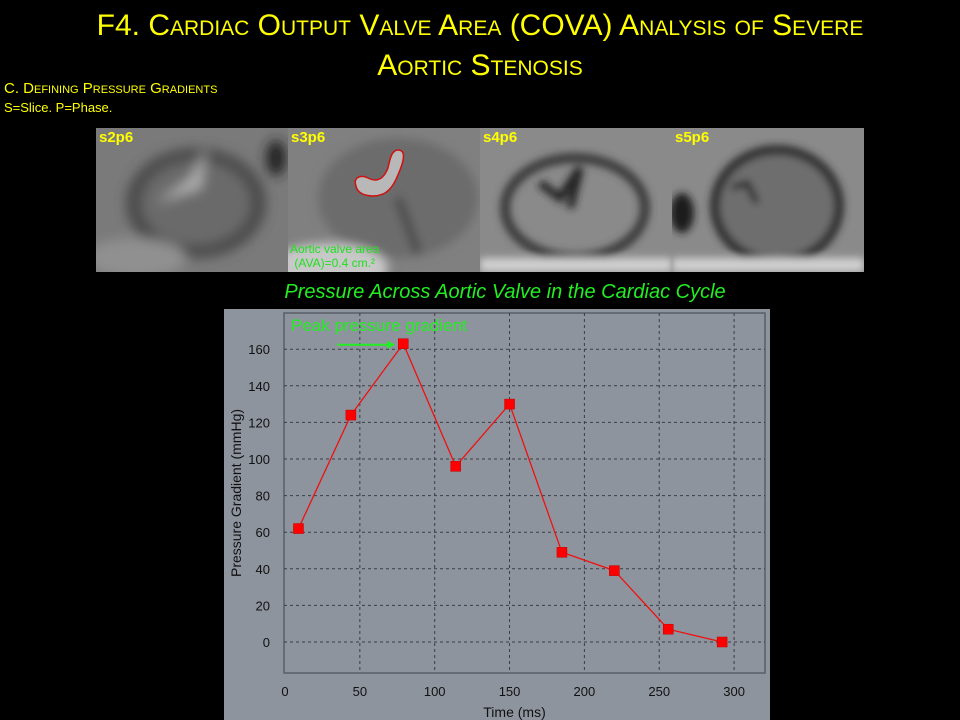 This screenshot has height=720, width=960. Describe the element at coordinates (480, 65) in the screenshot. I see `title-line-2: Aortic Stenosis` at that location.